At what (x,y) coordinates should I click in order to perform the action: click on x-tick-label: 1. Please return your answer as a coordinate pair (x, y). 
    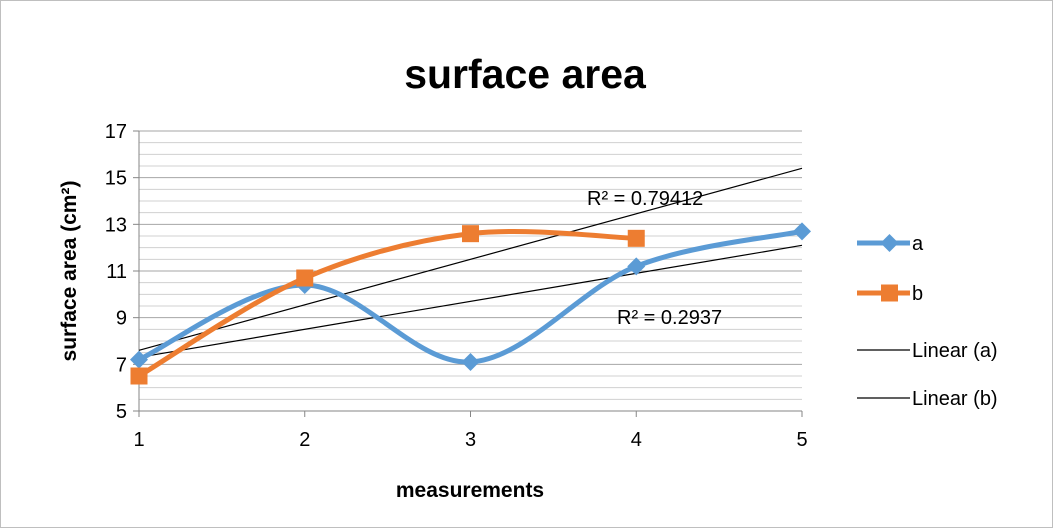
    Looking at the image, I should click on (138, 440).